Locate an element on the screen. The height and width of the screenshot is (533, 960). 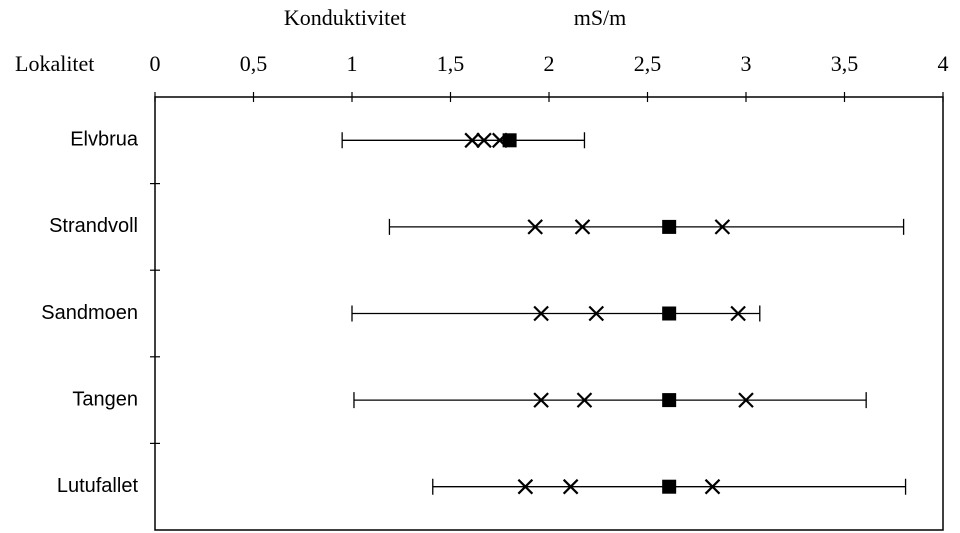
x-tick-label: 3,5 is located at coordinates (845, 63).